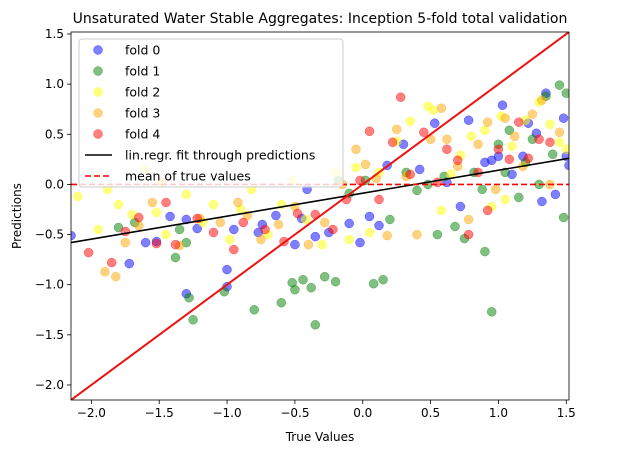  What do you see at coordinates (362, 413) in the screenshot?
I see `x-tick-label: 0.0` at bounding box center [362, 413].